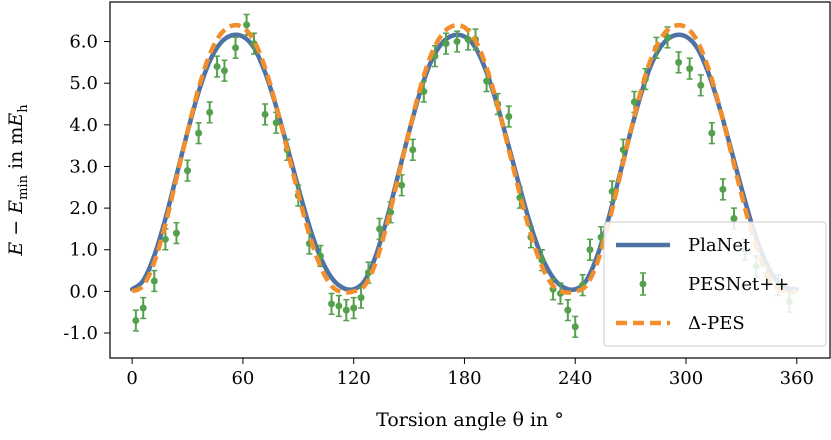  Describe the element at coordinates (83, 208) in the screenshot. I see `y-tick-label-2.0: 2.0` at that location.